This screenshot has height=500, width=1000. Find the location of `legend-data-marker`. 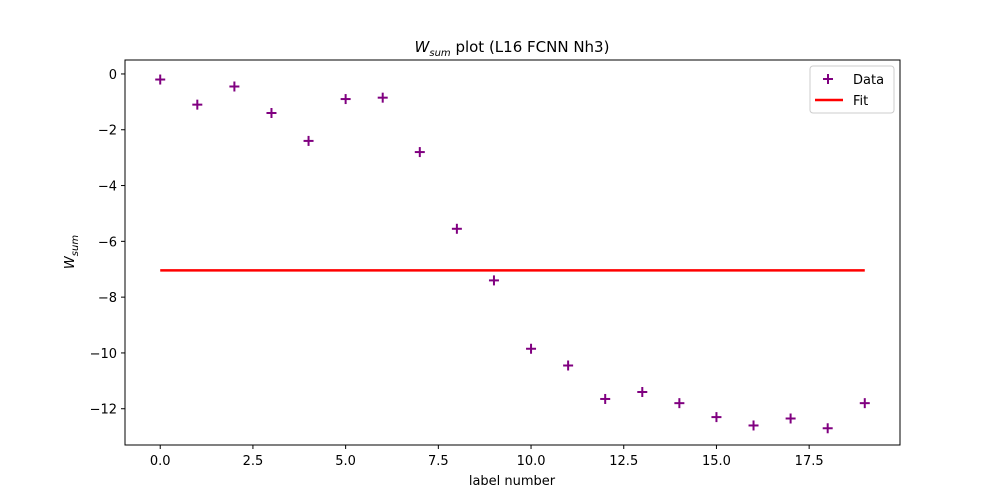

legend-data-marker is located at coordinates (828, 79).